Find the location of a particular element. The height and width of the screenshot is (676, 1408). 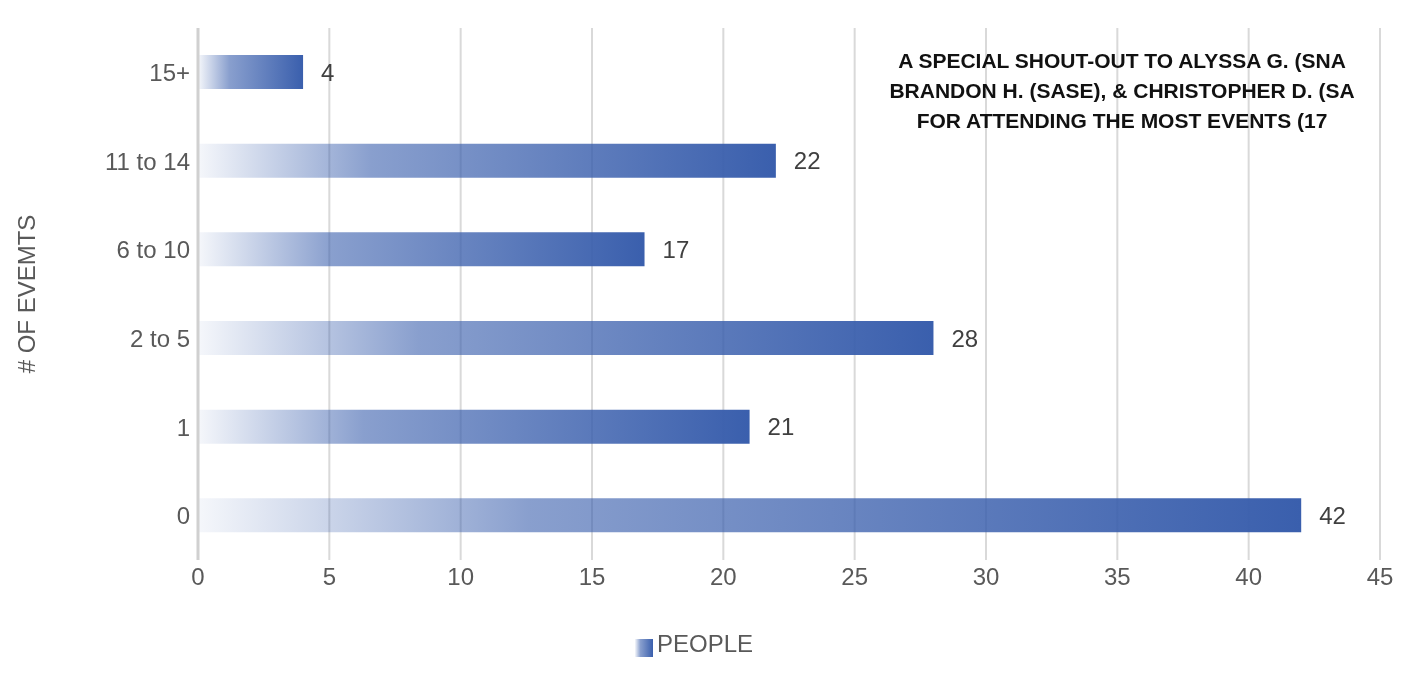

annotation: BRANDON H. (SASE), & CHRISTOPHER D. (SA is located at coordinates (1122, 91).